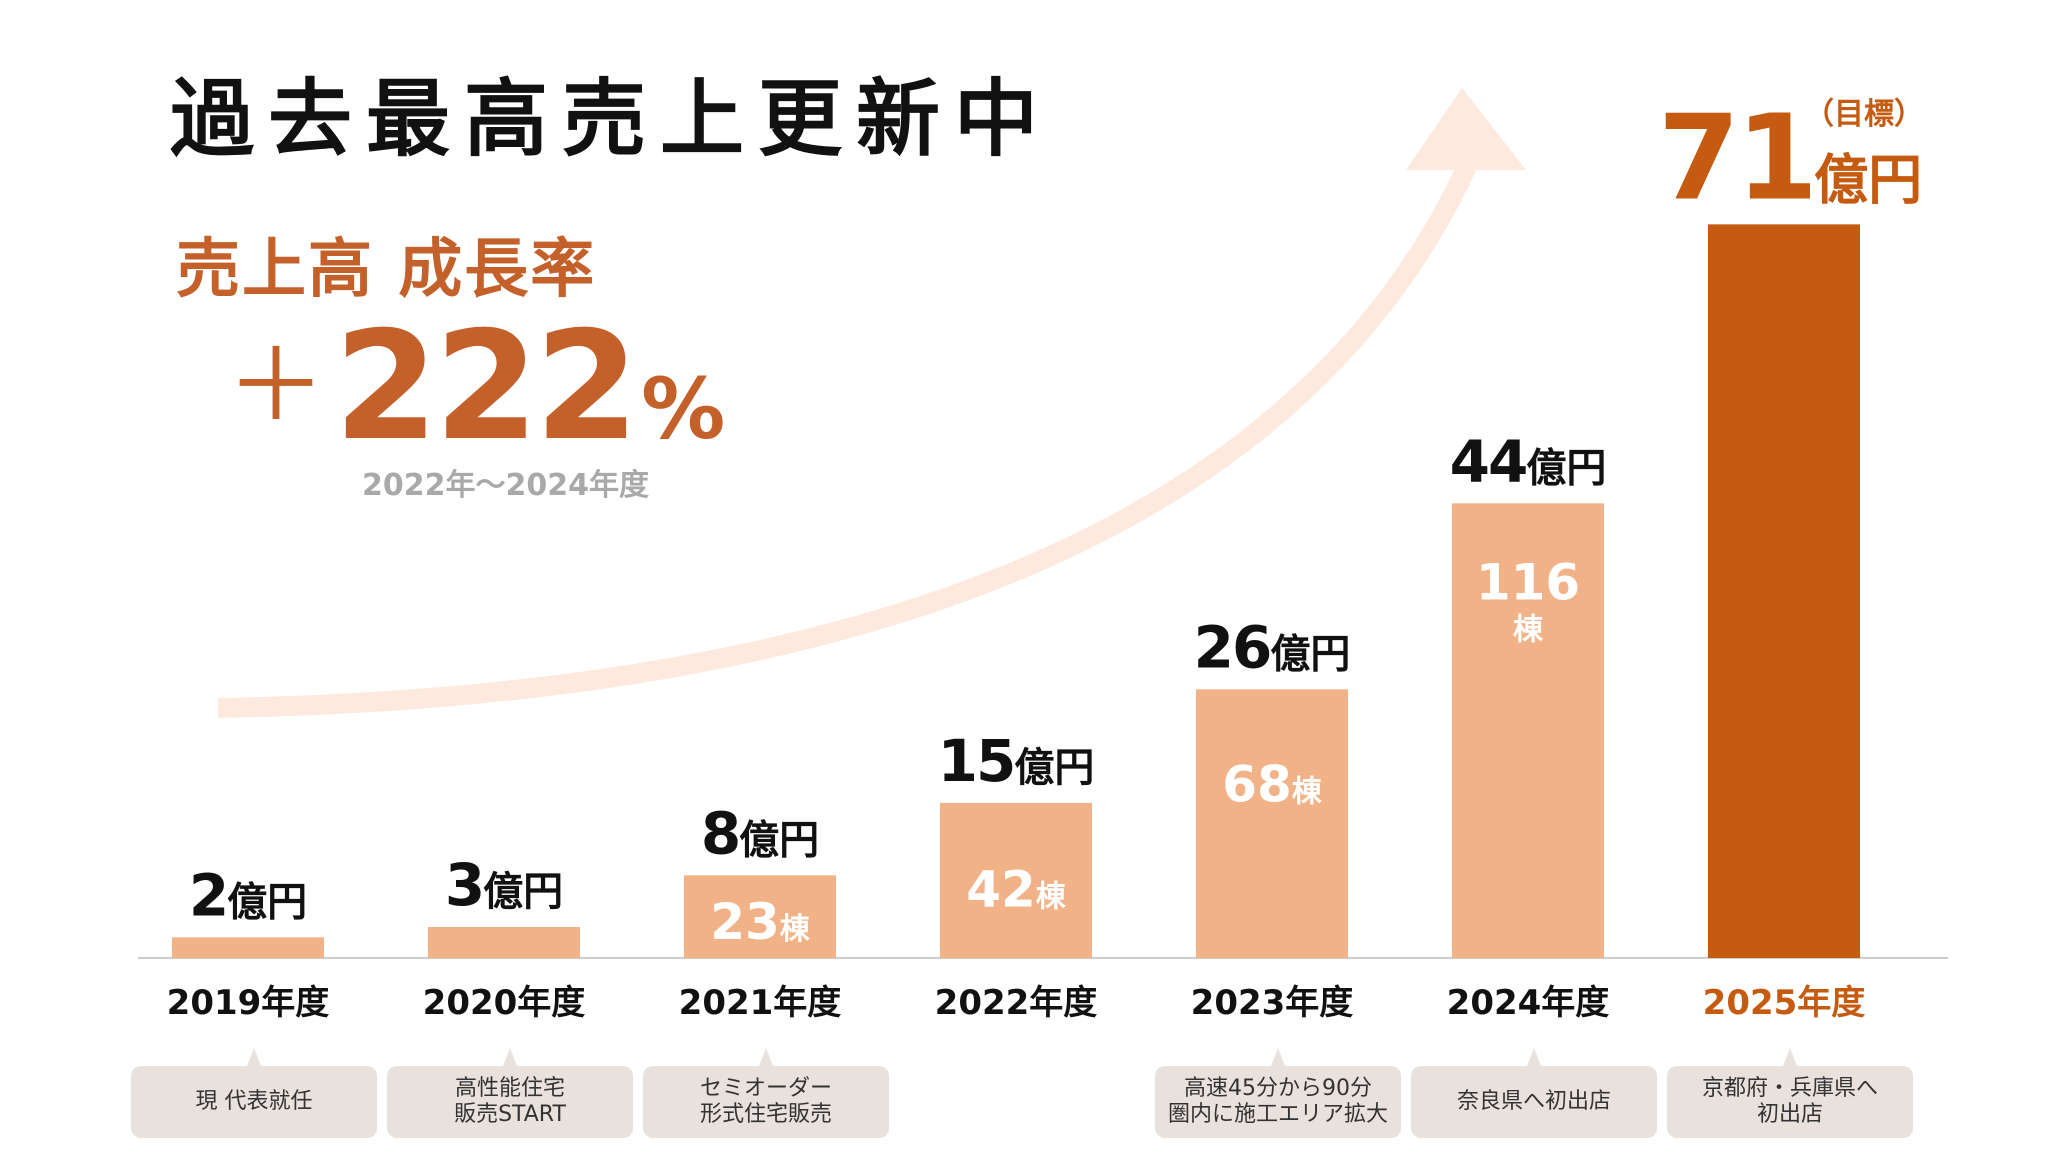 This screenshot has width=2048, height=1173. I want to click on growth-rate-value: ＋222%, so click(475, 387).